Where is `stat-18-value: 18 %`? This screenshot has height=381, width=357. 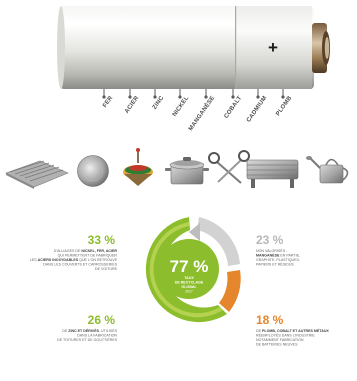 stat-18-value: 18 % is located at coordinates (270, 320).